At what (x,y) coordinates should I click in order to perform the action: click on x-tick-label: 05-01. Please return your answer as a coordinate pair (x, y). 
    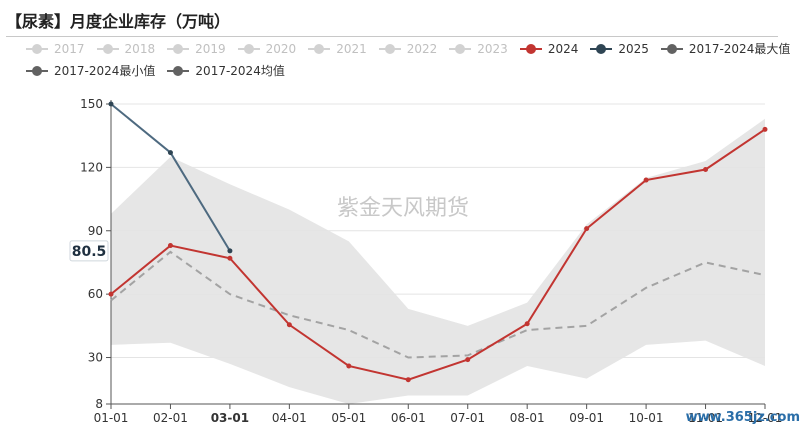
    Looking at the image, I should click on (348, 418).